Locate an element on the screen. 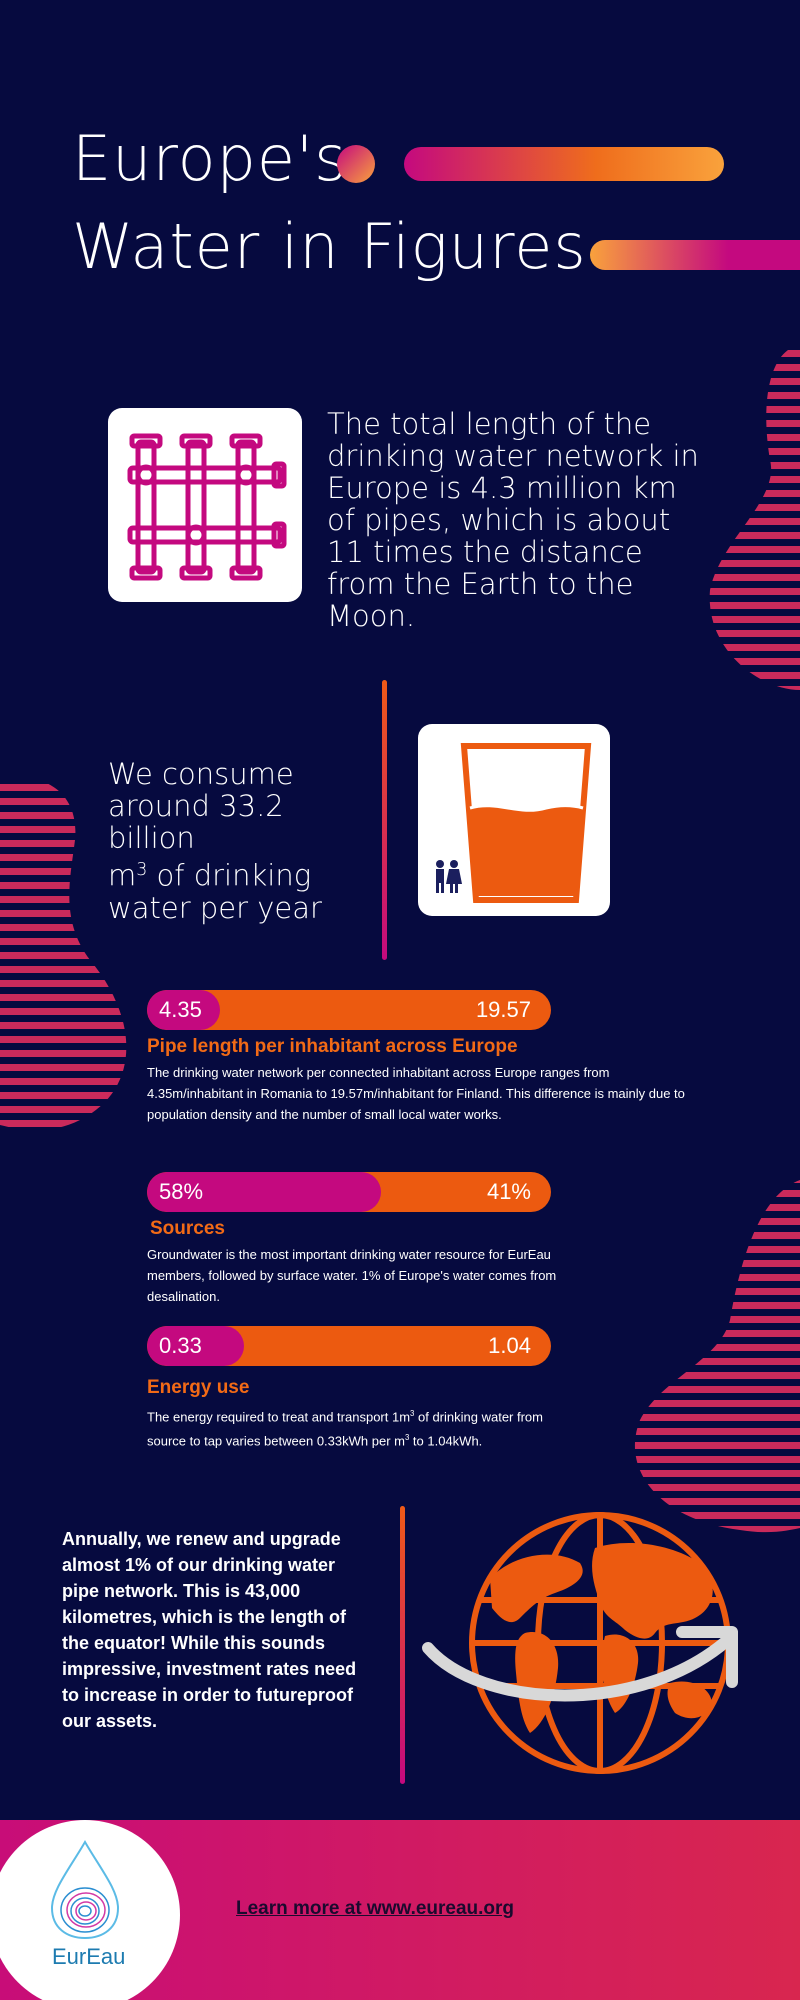 The image size is (800, 2000). water-drop-logo-icon is located at coordinates (85, 1889).